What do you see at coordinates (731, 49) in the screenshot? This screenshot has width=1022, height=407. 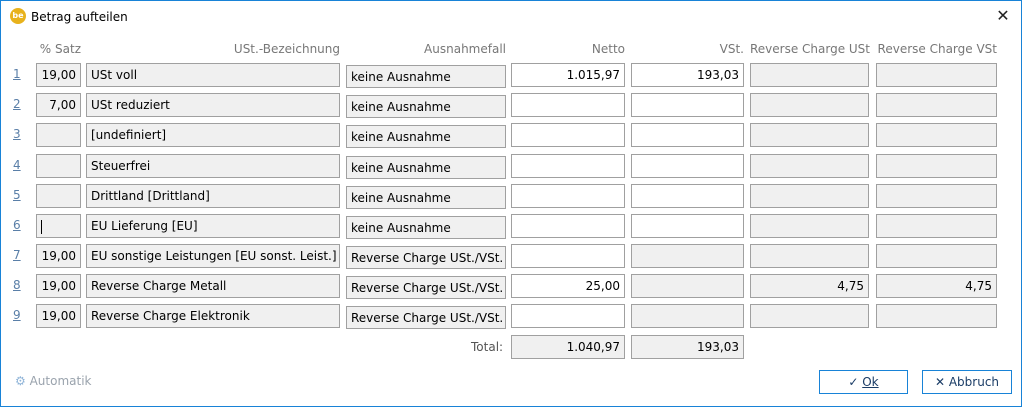 I see `header-vst: VSt.` at bounding box center [731, 49].